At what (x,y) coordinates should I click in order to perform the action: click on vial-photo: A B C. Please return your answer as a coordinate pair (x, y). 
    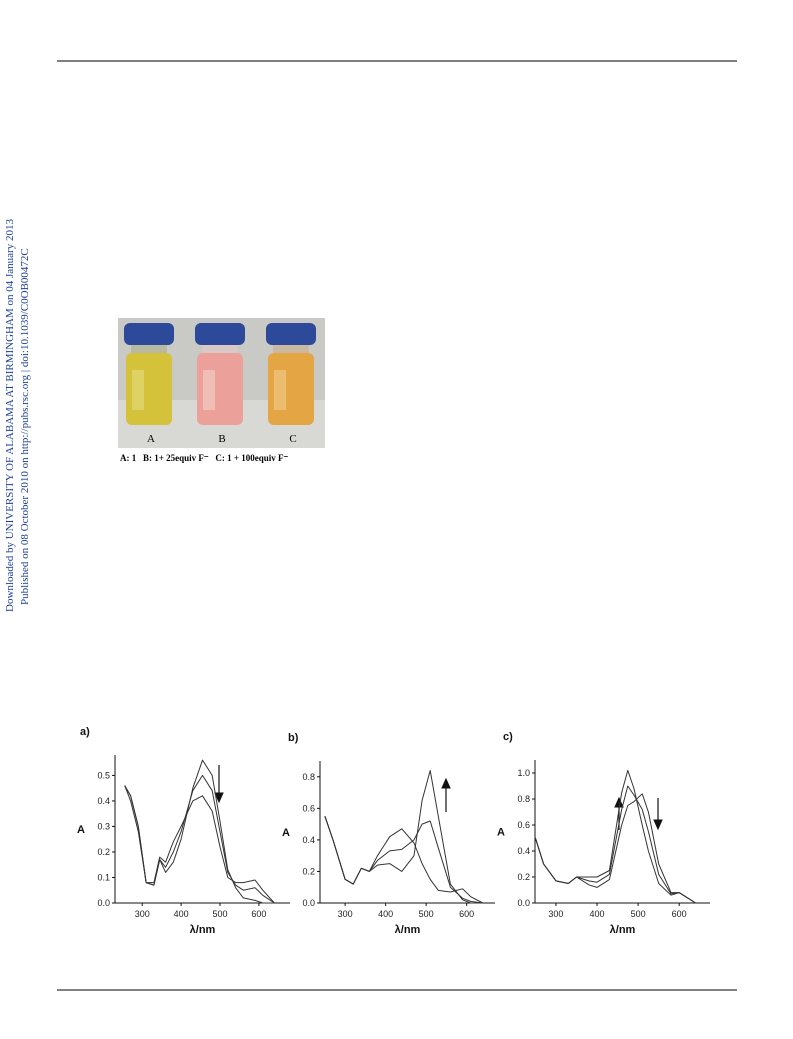
    Looking at the image, I should click on (221, 383).